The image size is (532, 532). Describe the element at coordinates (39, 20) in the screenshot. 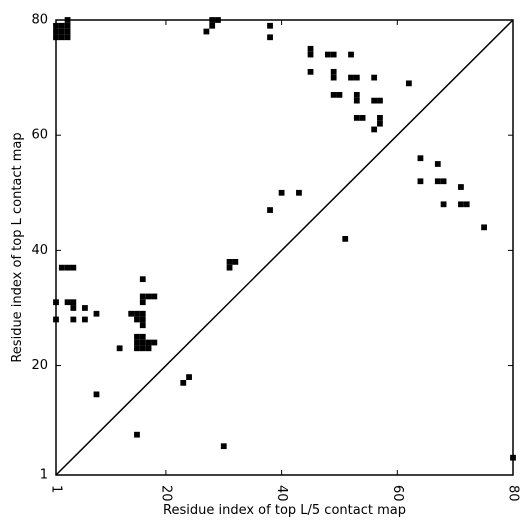

I see `y-tick-label: 80` at that location.